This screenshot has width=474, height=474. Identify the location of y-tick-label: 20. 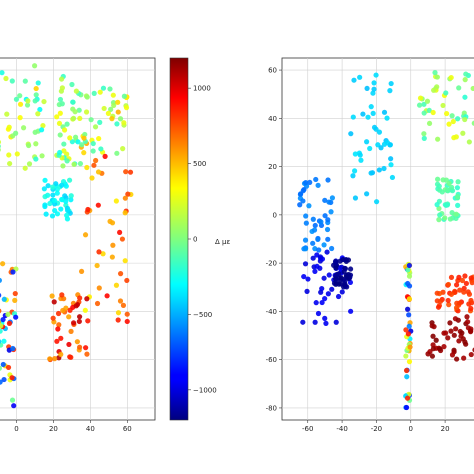
(272, 167).